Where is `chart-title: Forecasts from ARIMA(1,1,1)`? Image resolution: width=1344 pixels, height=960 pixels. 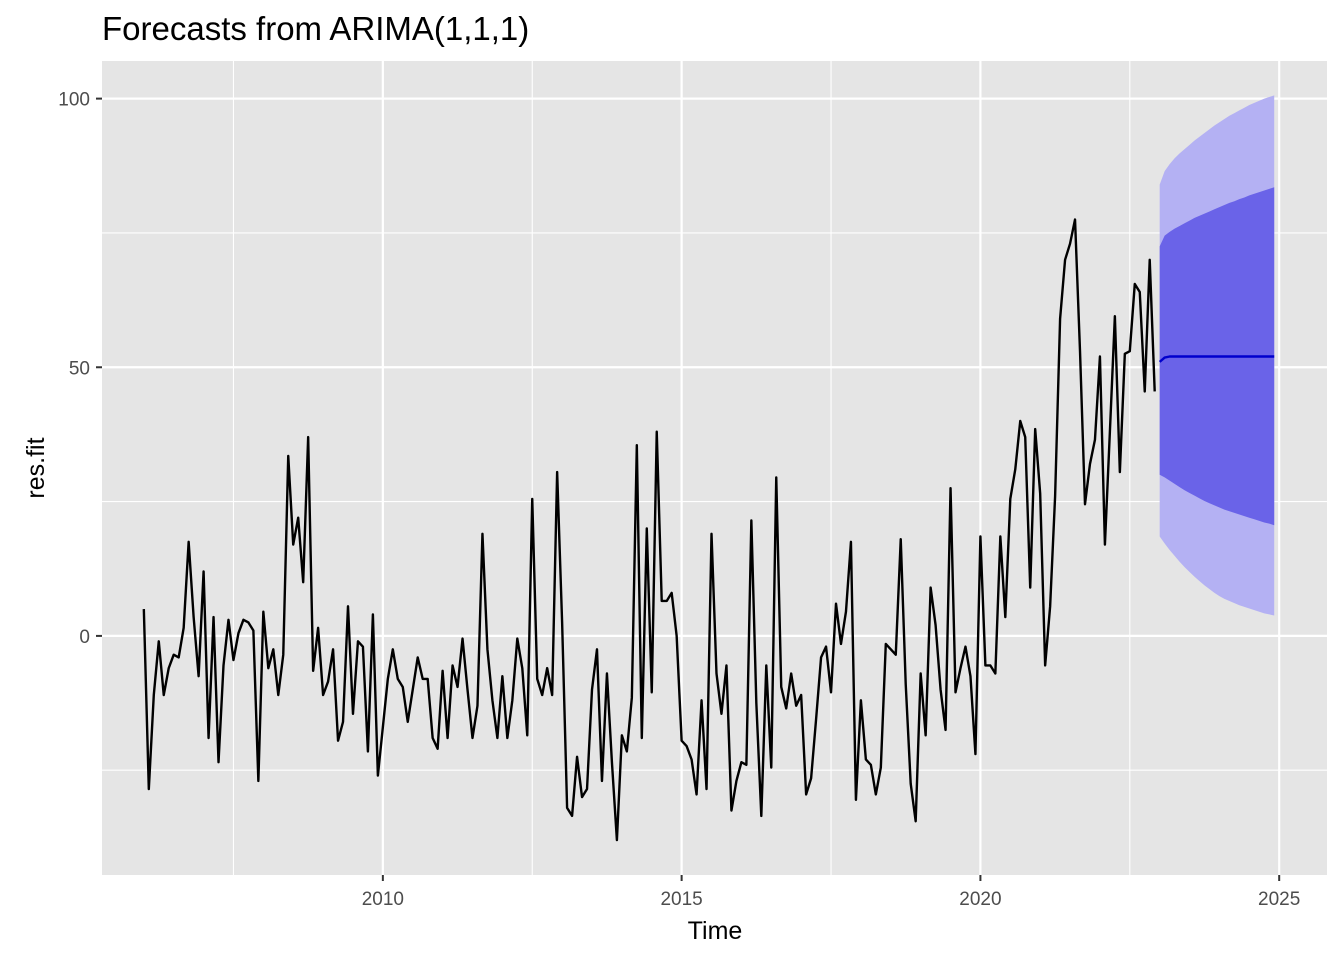
chart-title: Forecasts from ARIMA(1,1,1) is located at coordinates (315, 28).